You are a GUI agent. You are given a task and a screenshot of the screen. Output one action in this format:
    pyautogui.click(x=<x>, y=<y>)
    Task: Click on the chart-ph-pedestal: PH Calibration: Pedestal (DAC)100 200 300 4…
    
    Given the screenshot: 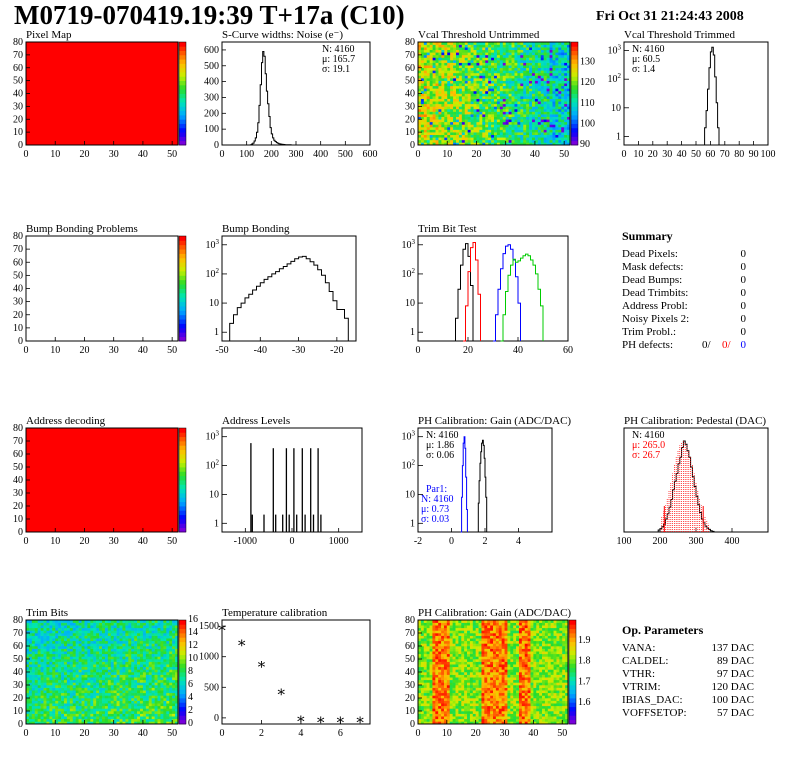 What is the action you would take?
    pyautogui.click(x=693, y=481)
    